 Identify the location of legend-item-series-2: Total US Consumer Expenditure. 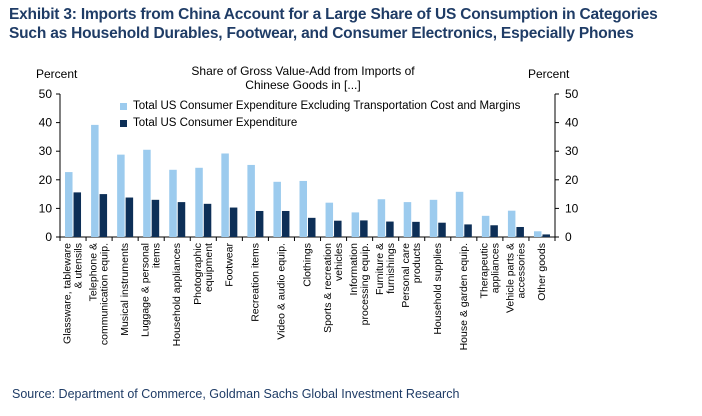
(320, 123).